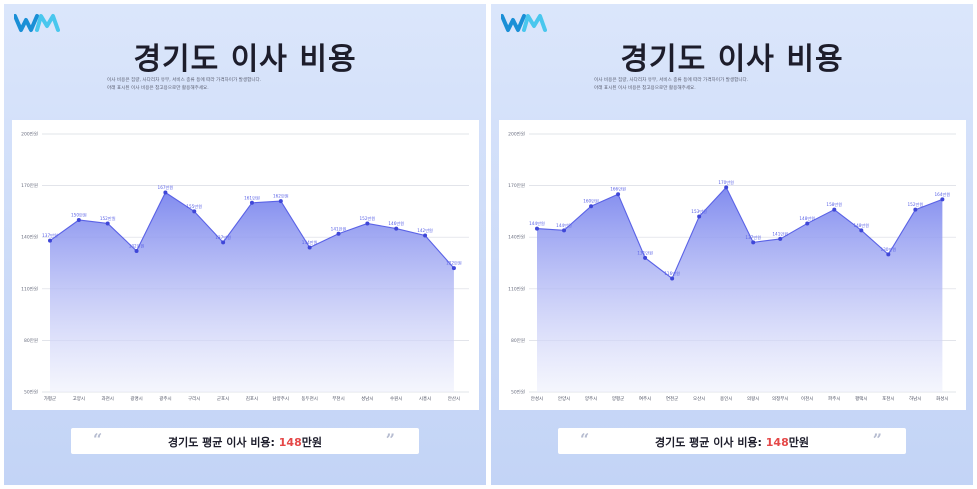  What do you see at coordinates (310, 242) in the screenshot?
I see `value-label: 134만원` at bounding box center [310, 242].